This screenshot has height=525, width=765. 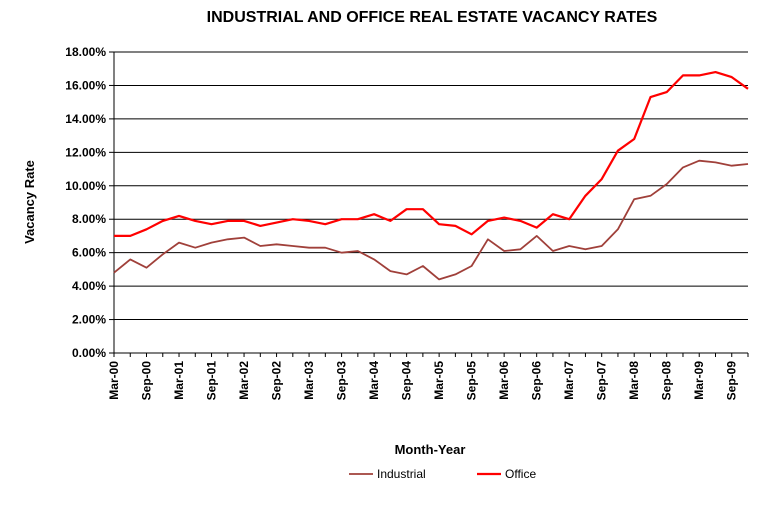 What do you see at coordinates (309, 380) in the screenshot?
I see `x-tick-label: Mar-03` at bounding box center [309, 380].